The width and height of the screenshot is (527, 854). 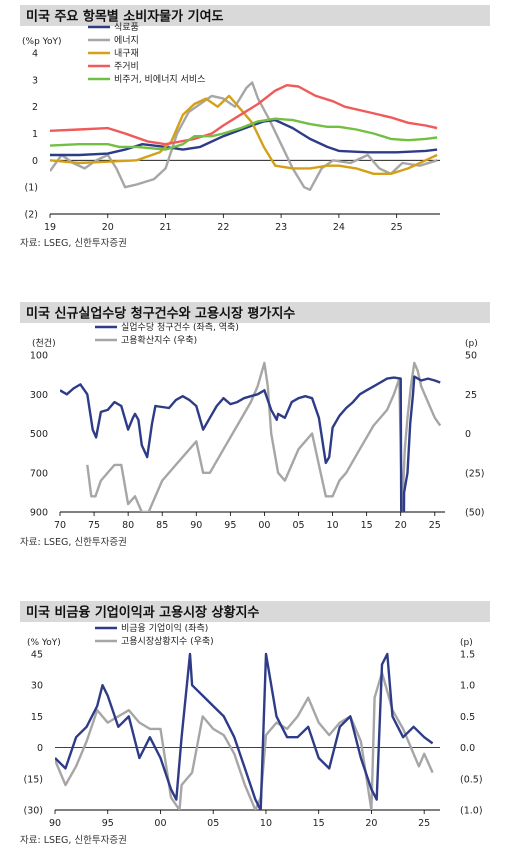 What do you see at coordinates (39, 473) in the screenshot?
I see `y-tick-label: 700` at bounding box center [39, 473].